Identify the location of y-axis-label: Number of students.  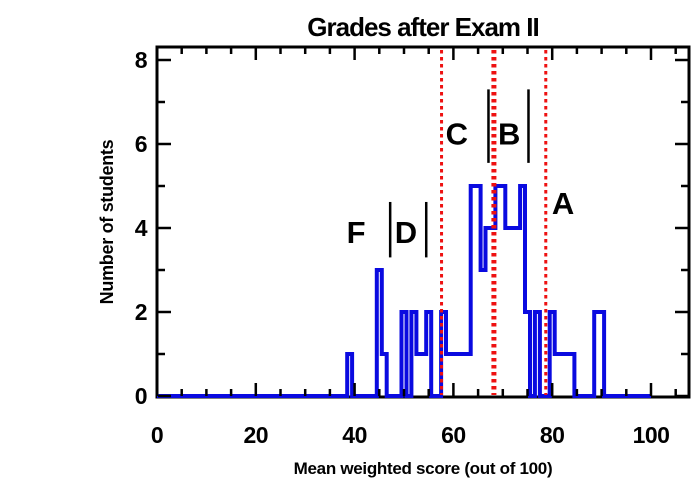
(107, 221).